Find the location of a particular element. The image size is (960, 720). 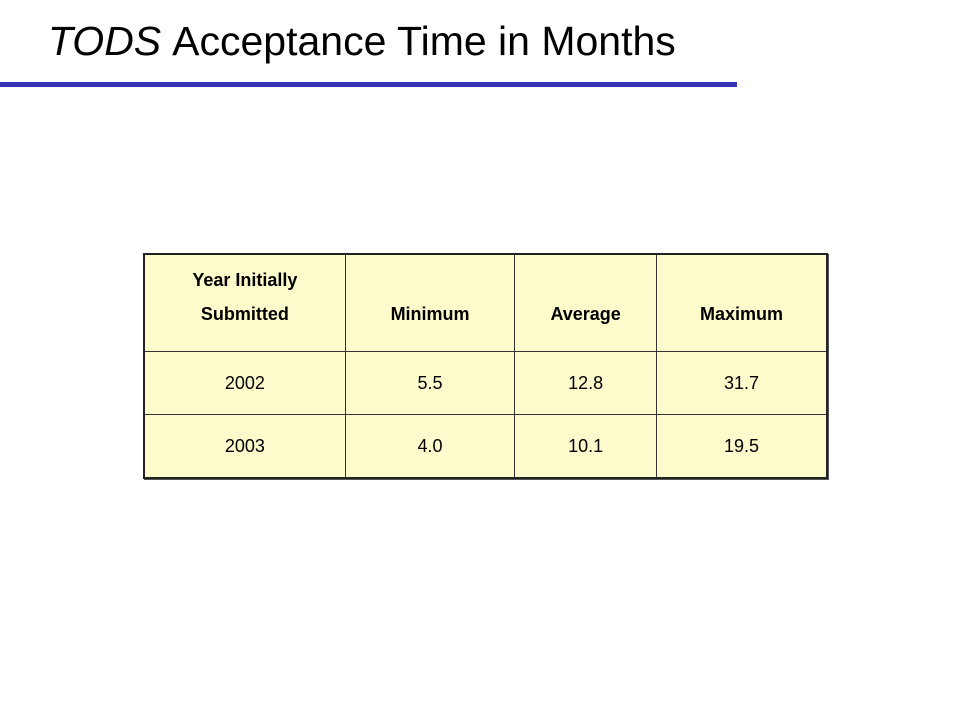

table-cell: 2002 is located at coordinates (244, 383).